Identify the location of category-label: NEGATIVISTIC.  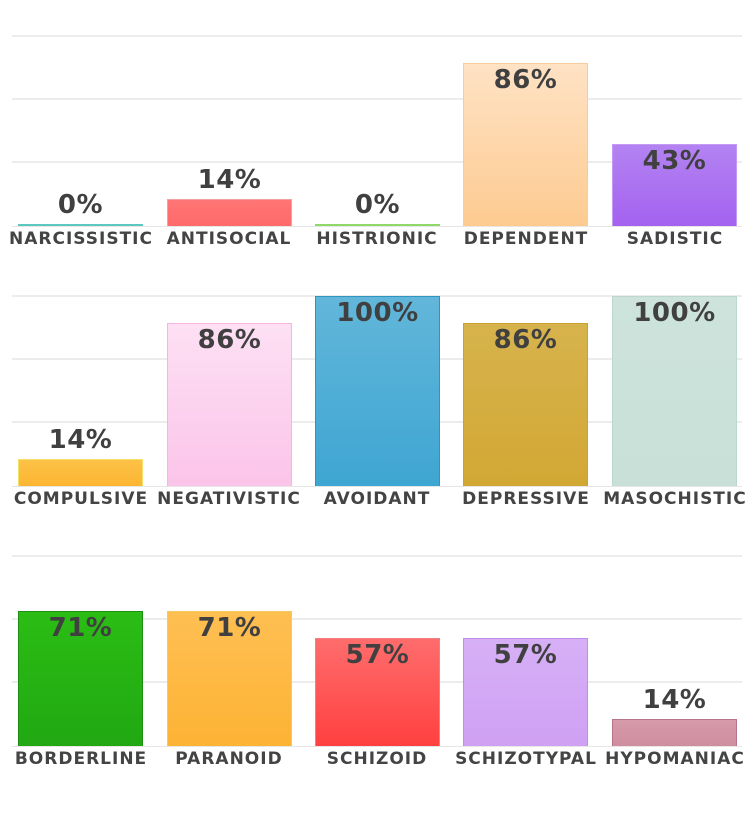
(229, 499).